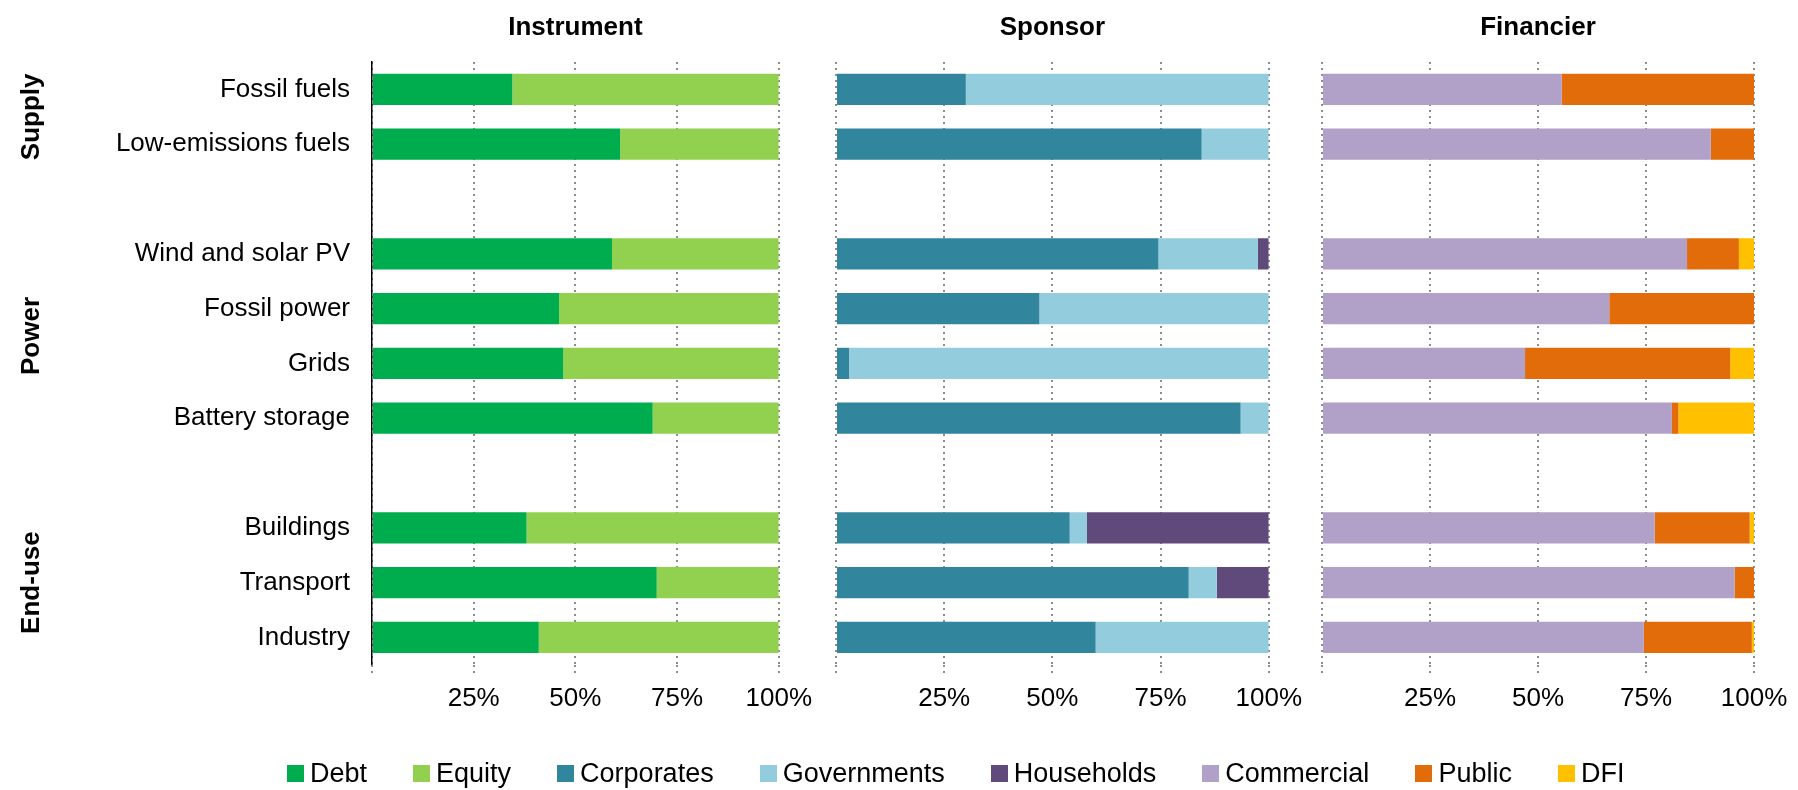  Describe the element at coordinates (277, 306) in the screenshot. I see `y-tick-label: Fossil power` at that location.